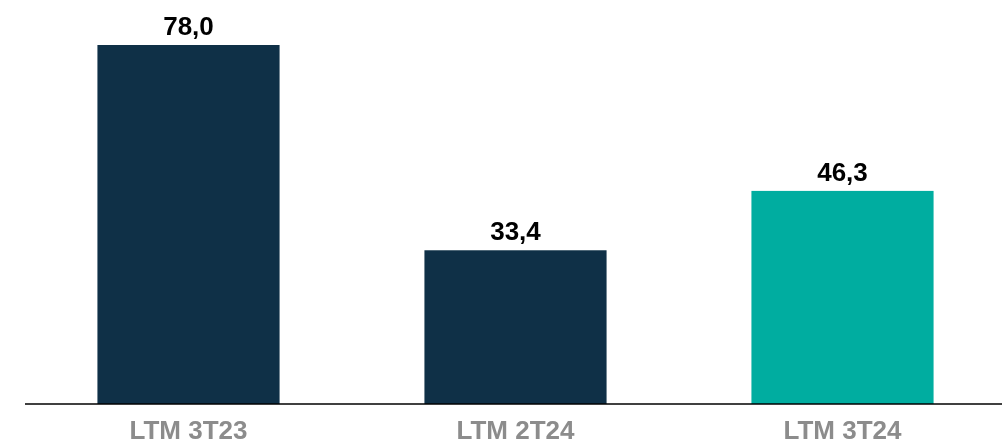 The width and height of the screenshot is (1002, 447). What do you see at coordinates (843, 430) in the screenshot?
I see `x-tick-label: LTM 3T24` at bounding box center [843, 430].